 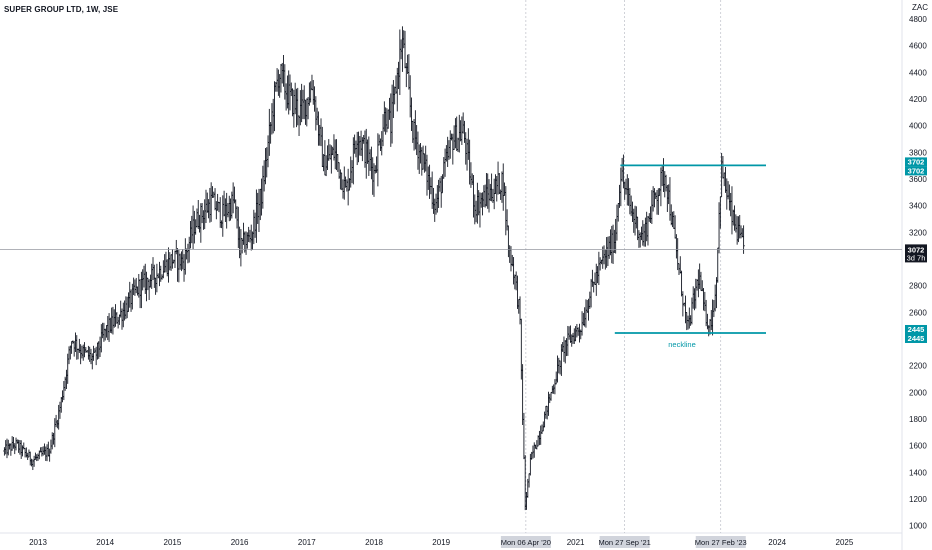 I want to click on y-tick-label: 4800, so click(x=918, y=19).